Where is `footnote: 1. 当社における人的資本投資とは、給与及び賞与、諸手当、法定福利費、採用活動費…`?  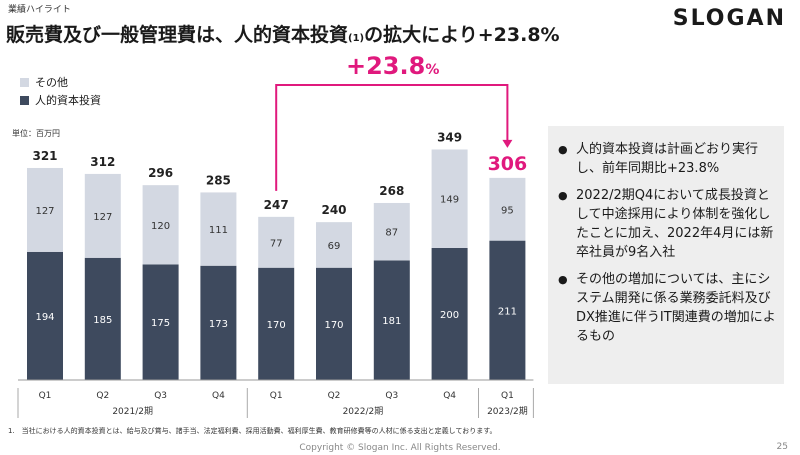
footnote: 1. 当社における人的資本投資とは、給与及び賞与、諸手当、法定福利費、採用活動費… is located at coordinates (252, 431).